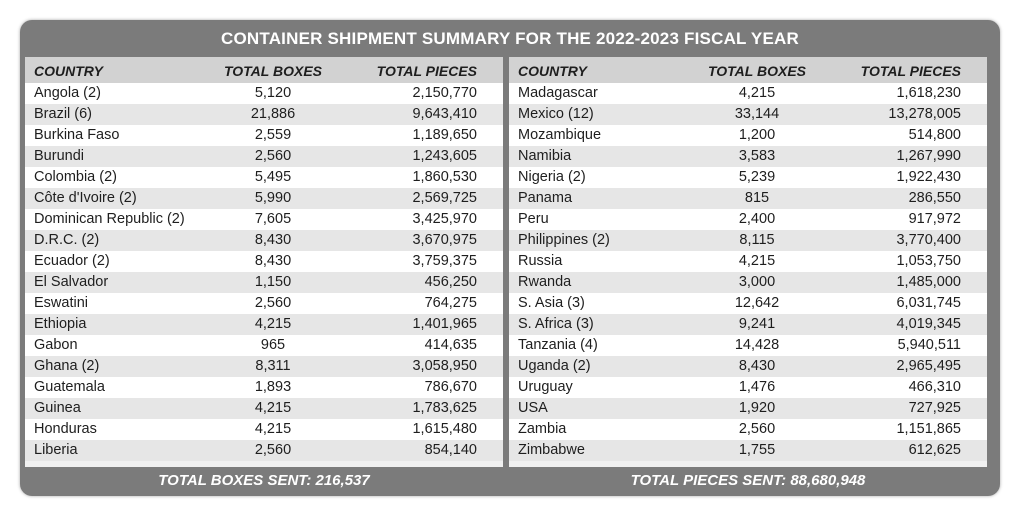 This screenshot has width=1024, height=516. I want to click on table-row: Guatemala 1,893 786,670, so click(264, 387).